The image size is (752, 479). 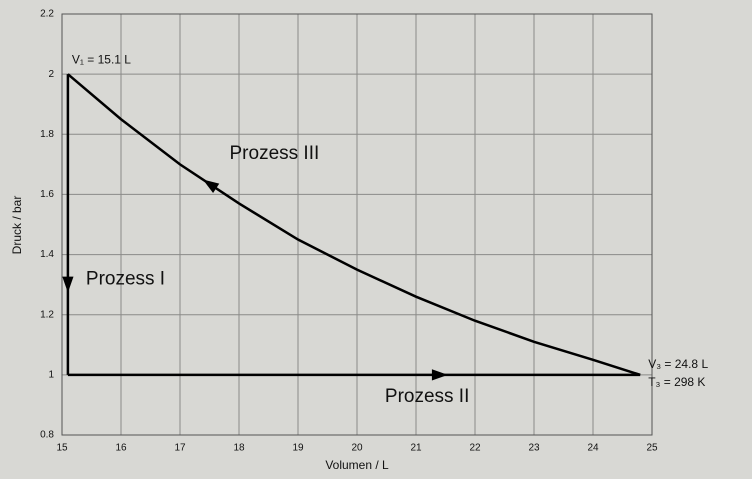 What do you see at coordinates (678, 364) in the screenshot?
I see `annotation: V₃ = 24.8 L` at bounding box center [678, 364].